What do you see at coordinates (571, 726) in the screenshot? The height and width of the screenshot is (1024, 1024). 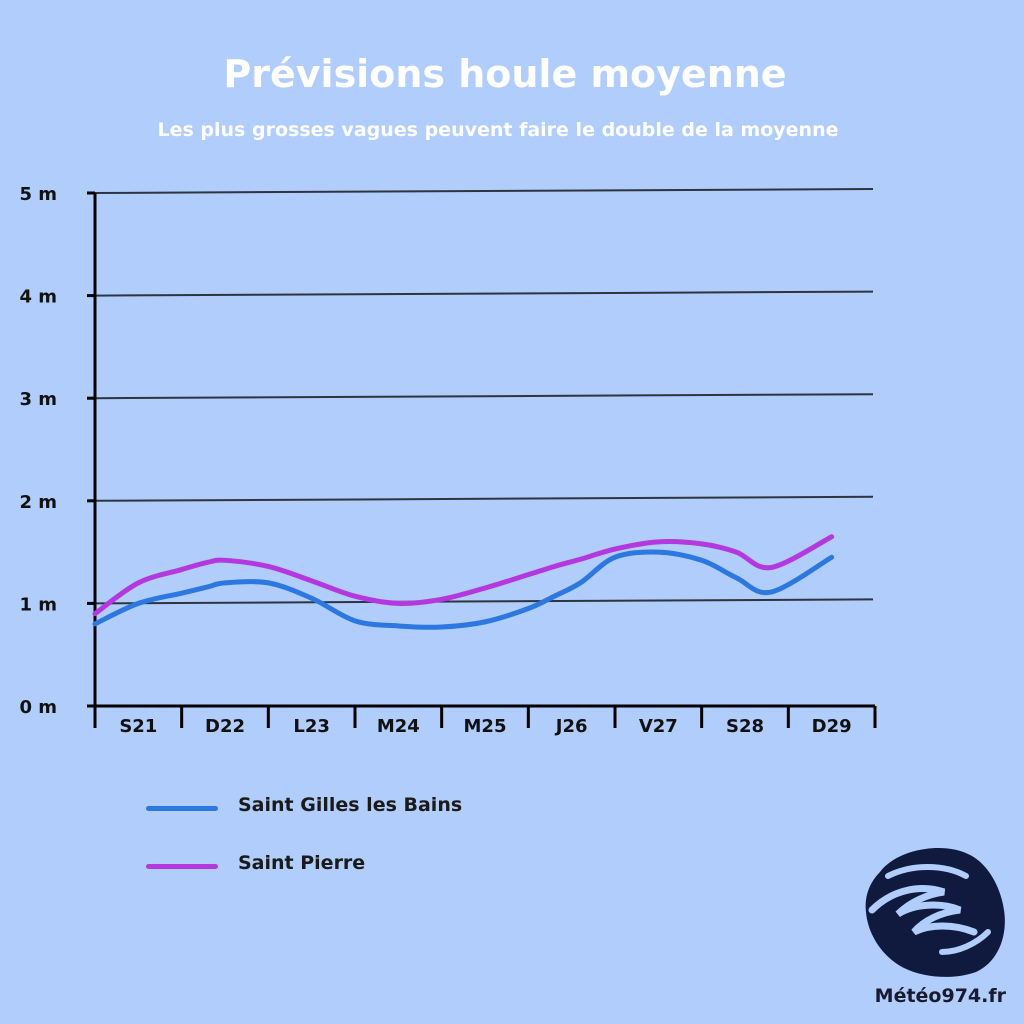 I see `x-tick-label: J26` at bounding box center [571, 726].